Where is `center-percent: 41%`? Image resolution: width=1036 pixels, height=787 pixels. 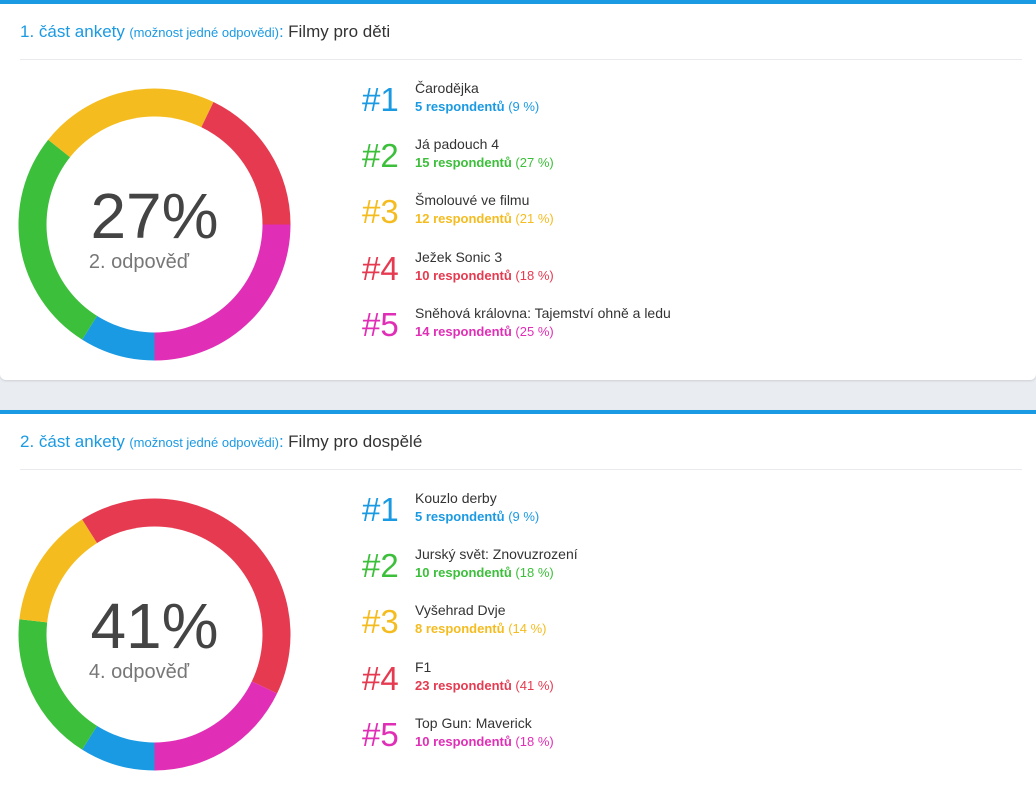 center-percent: 41% is located at coordinates (154, 626).